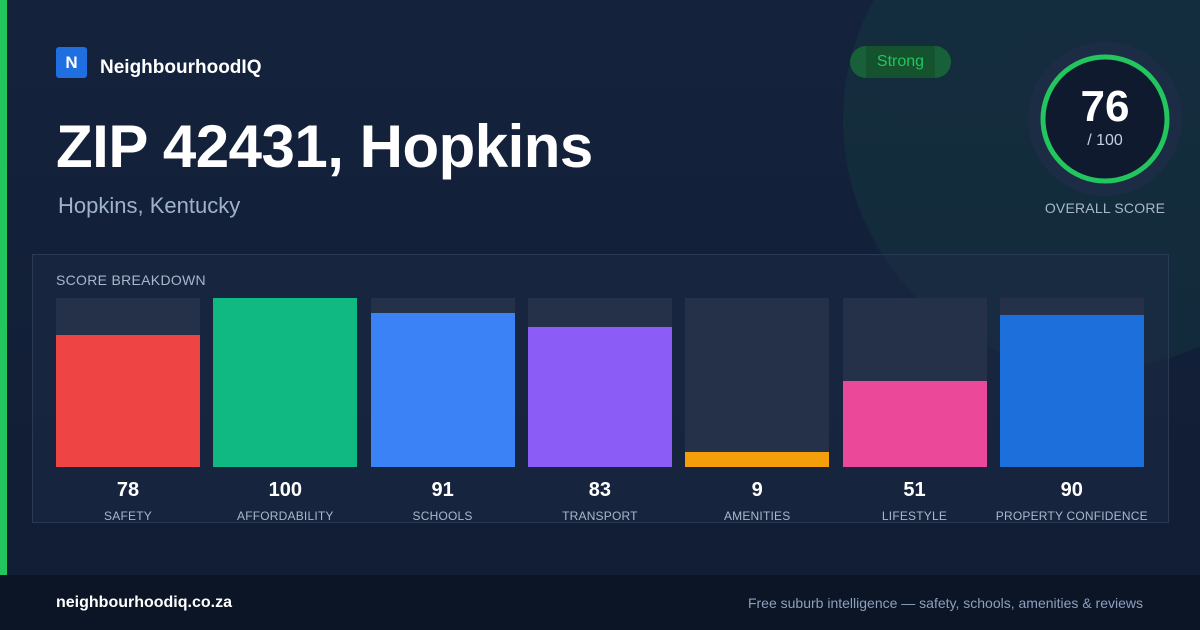 This screenshot has width=1200, height=630. I want to click on rating-badge: Strong, so click(900, 62).